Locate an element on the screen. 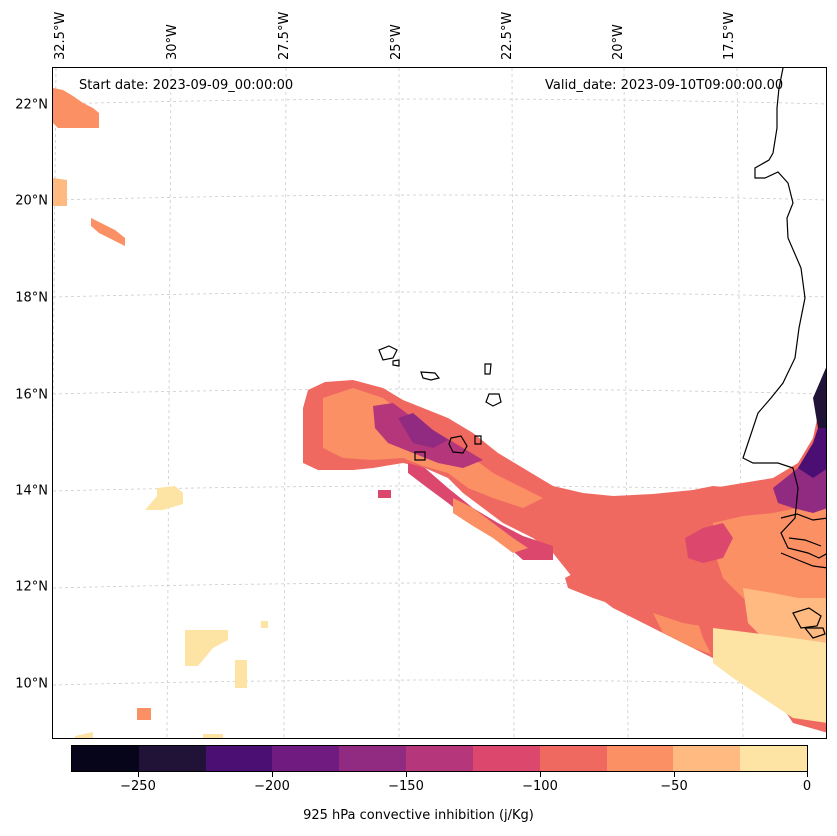 The image size is (837, 836). cin-band-west-dark is located at coordinates (423, 430).